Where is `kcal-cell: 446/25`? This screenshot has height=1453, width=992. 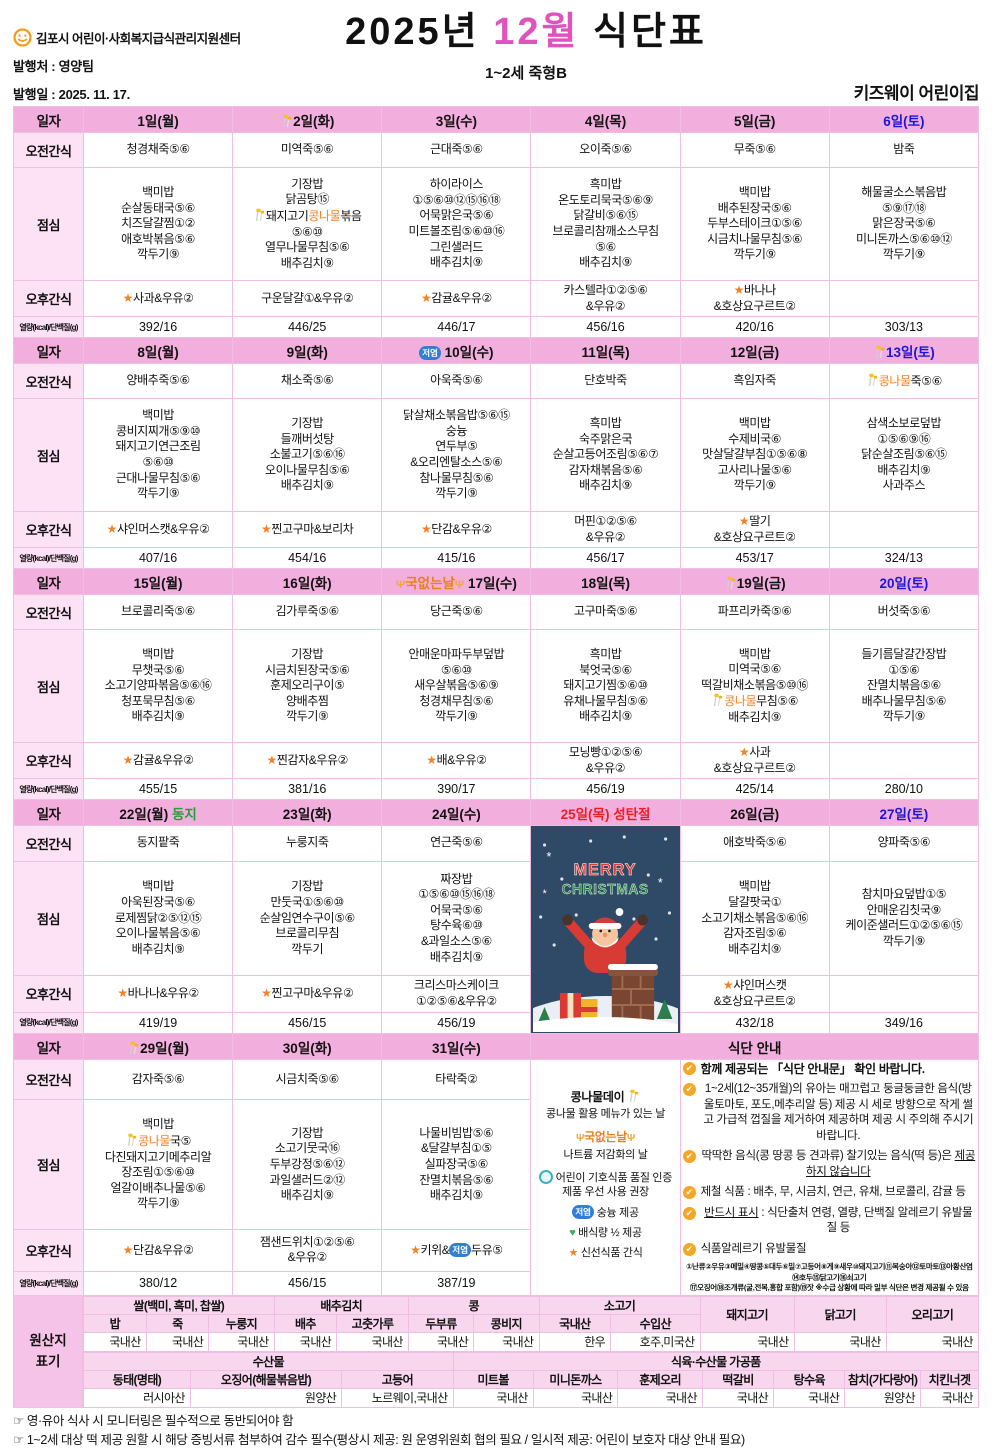 kcal-cell: 446/25 is located at coordinates (307, 327).